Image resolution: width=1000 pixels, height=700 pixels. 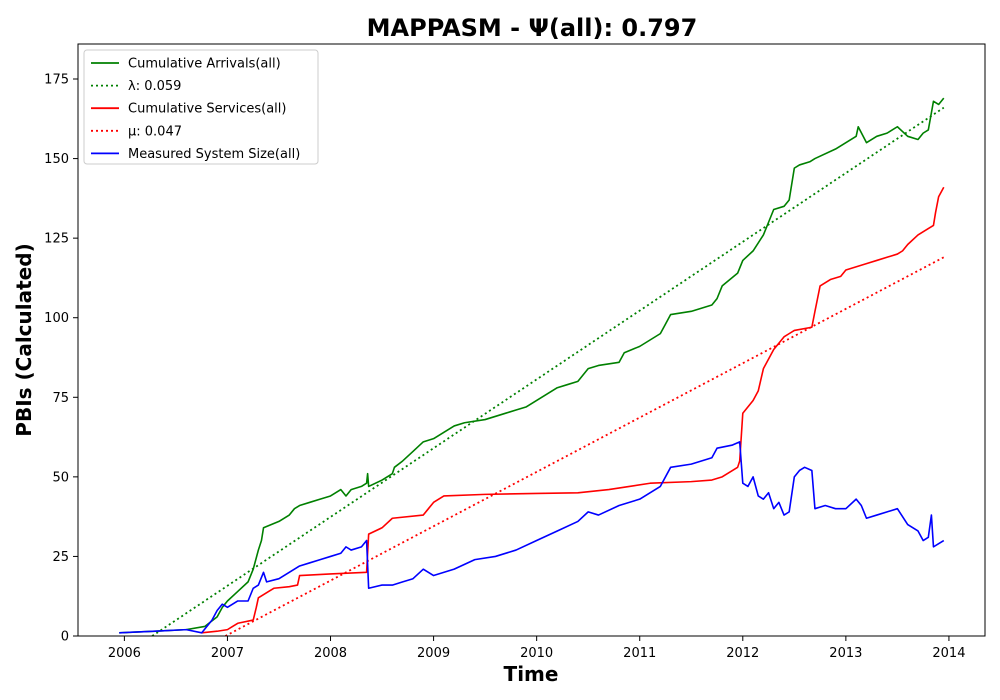 I want to click on legend-label-0: Cumulative Arrivals(all), so click(x=204, y=64).